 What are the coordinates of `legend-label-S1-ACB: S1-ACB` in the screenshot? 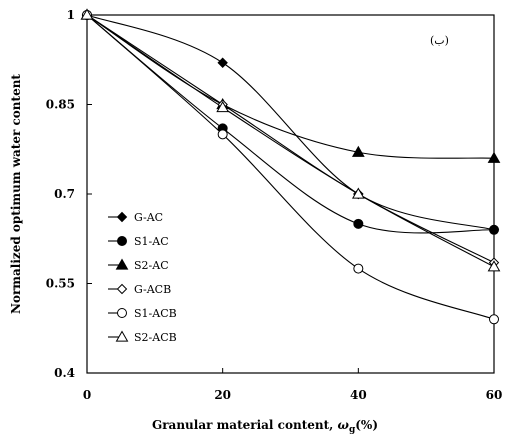 It's located at (155, 313).